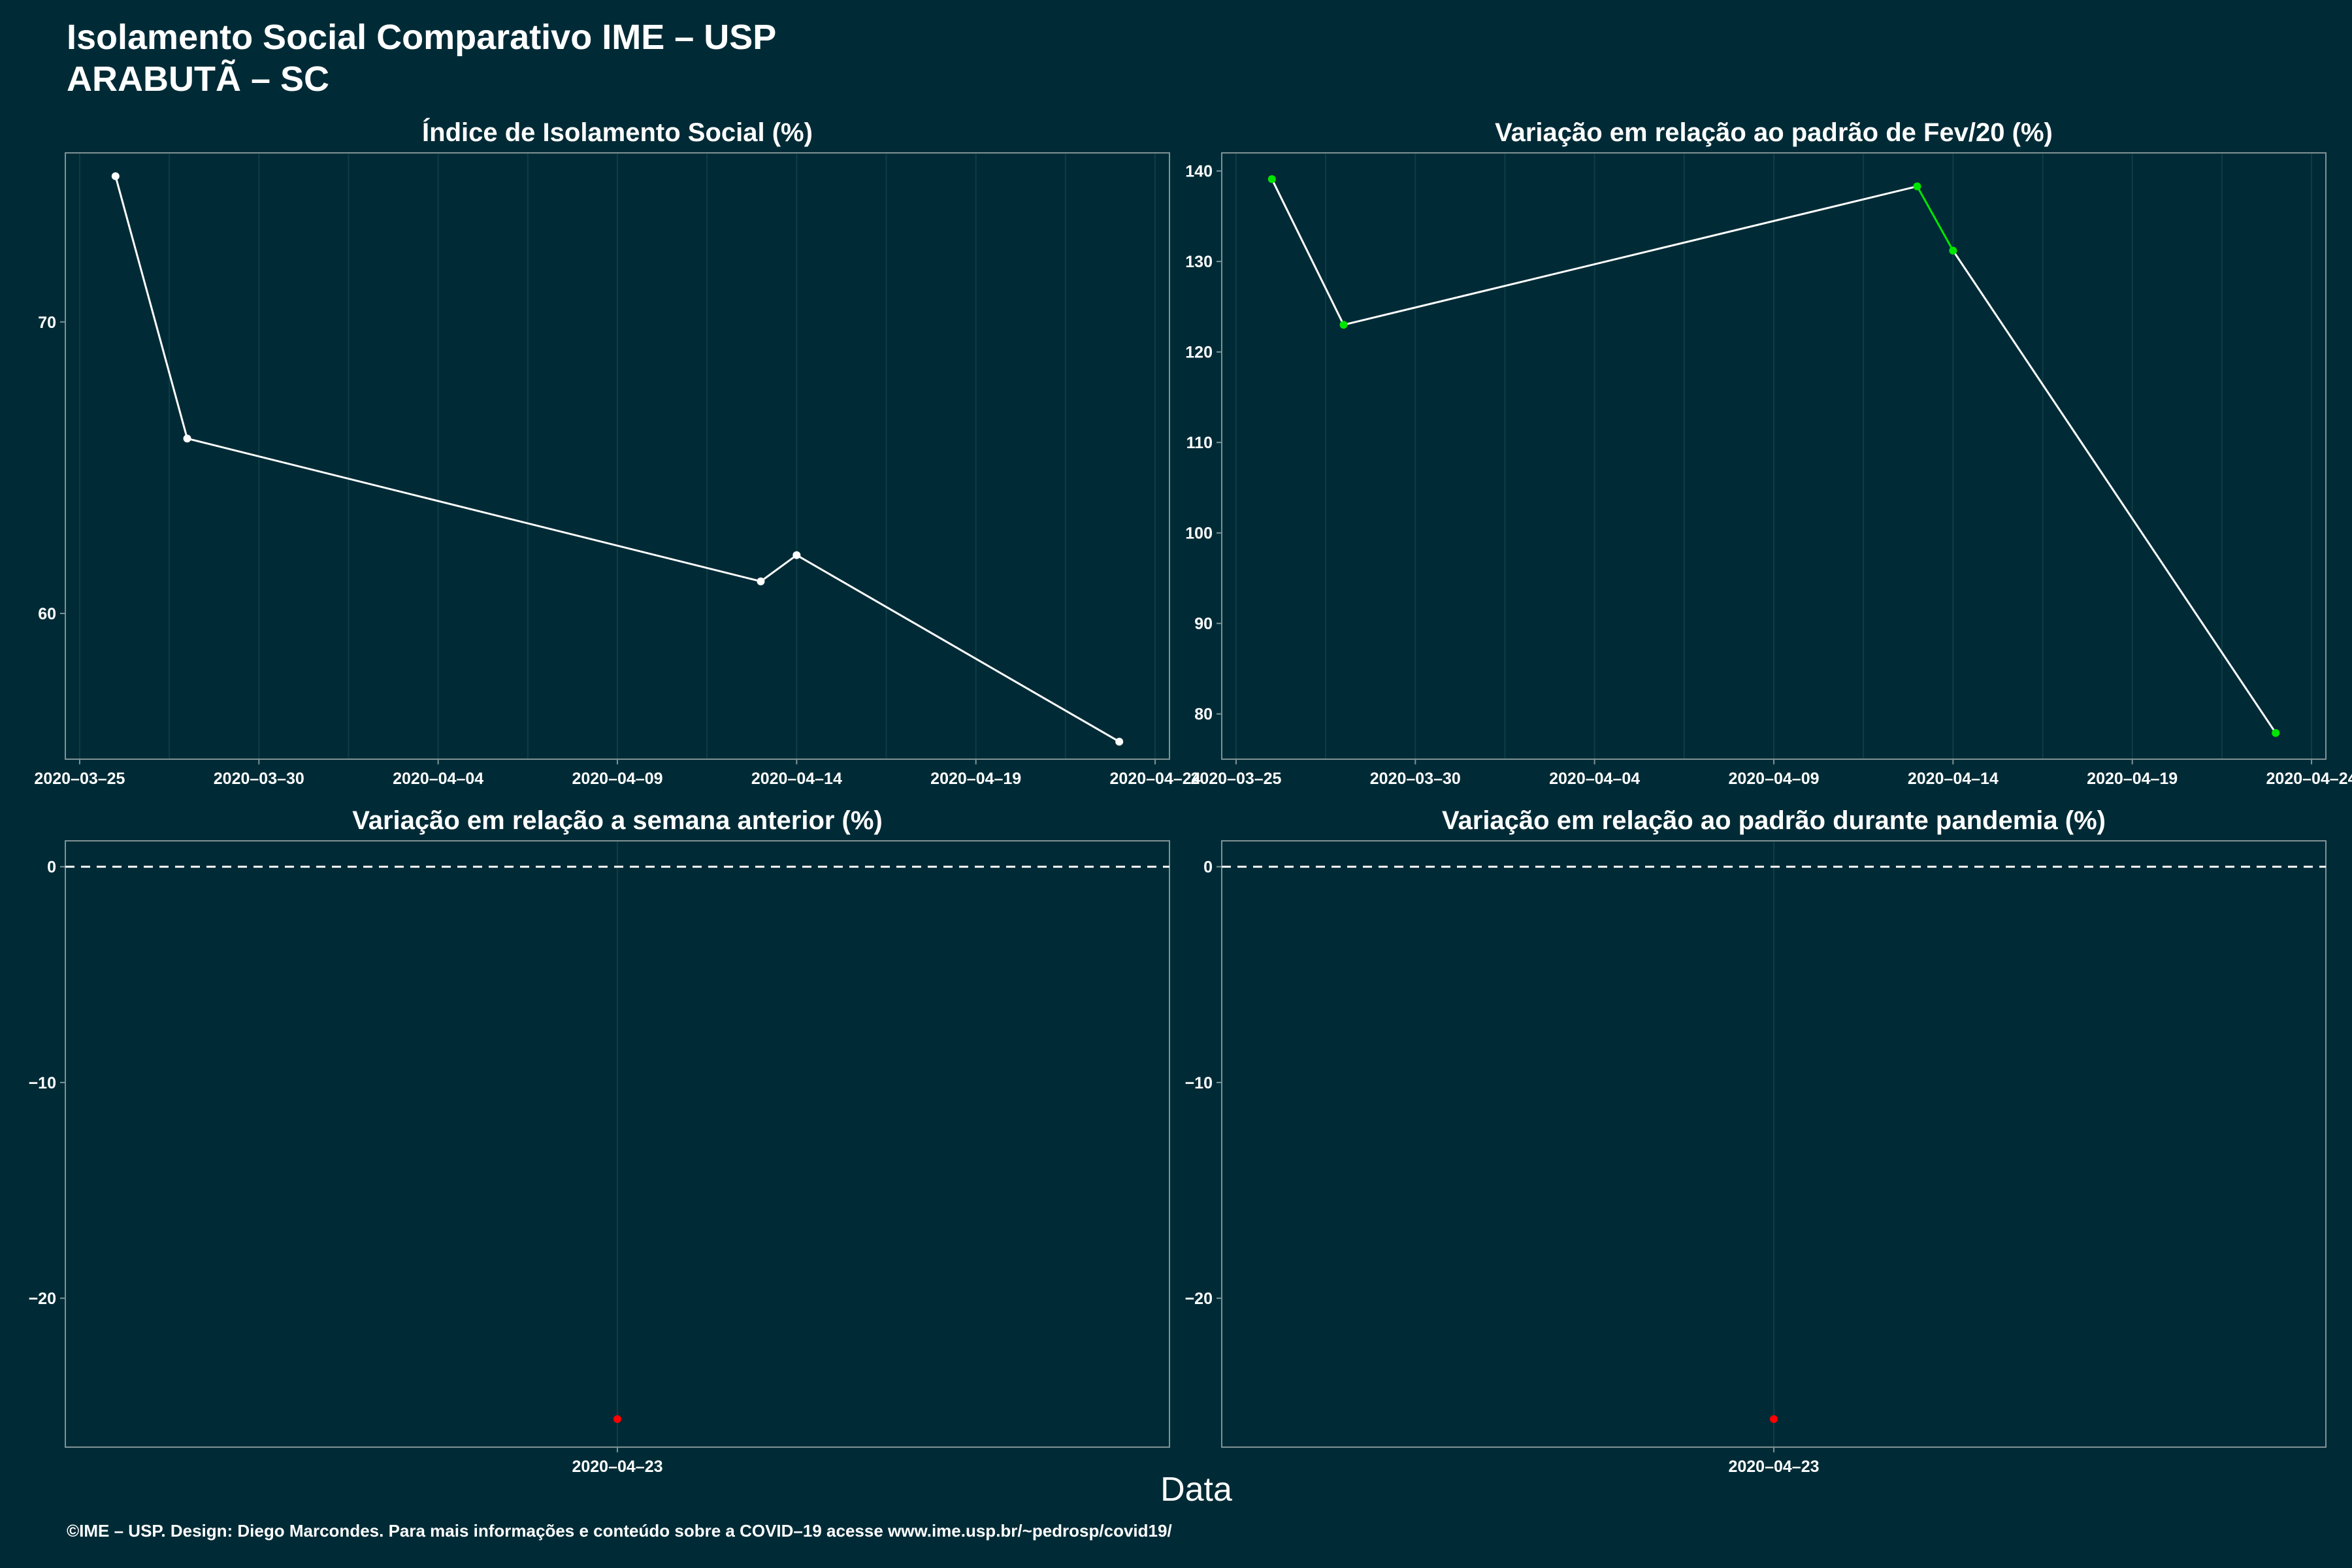 This screenshot has width=2352, height=1568. What do you see at coordinates (1203, 624) in the screenshot?
I see `y-tick-label: 90` at bounding box center [1203, 624].